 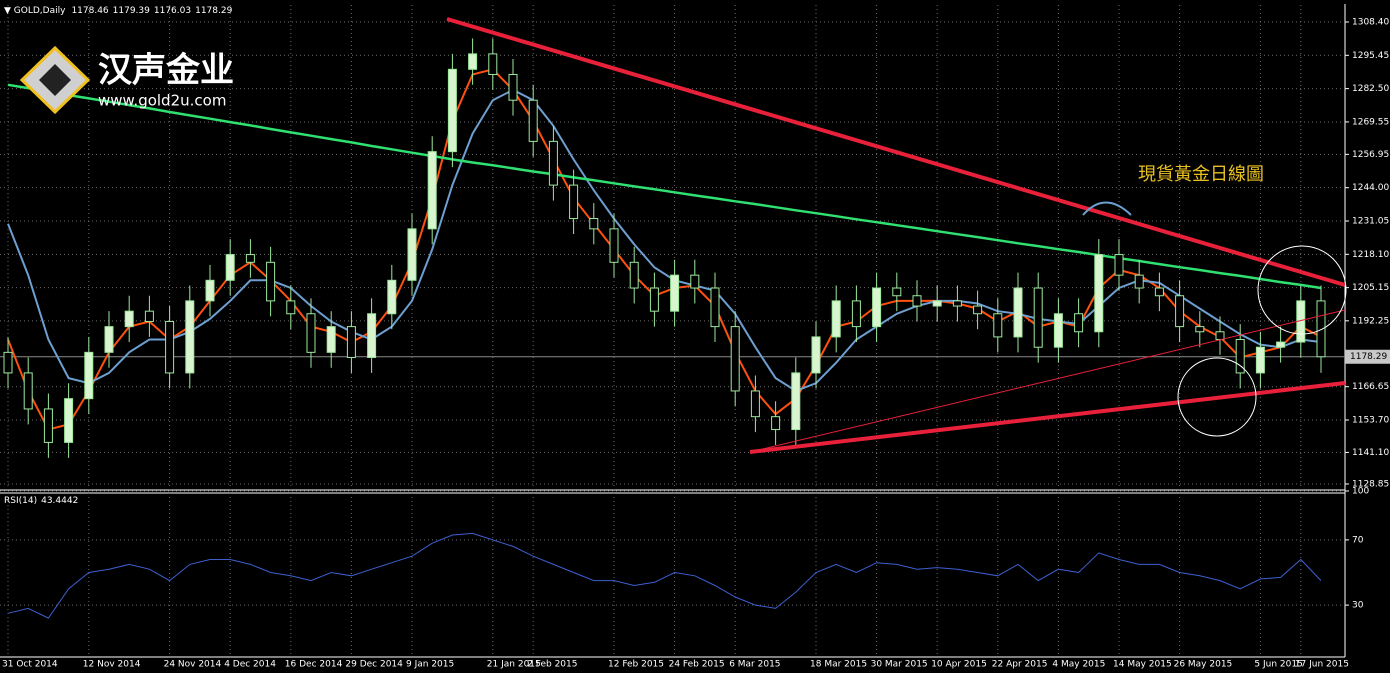 I want to click on logo-url: www.gold2u.com, so click(x=162, y=101).